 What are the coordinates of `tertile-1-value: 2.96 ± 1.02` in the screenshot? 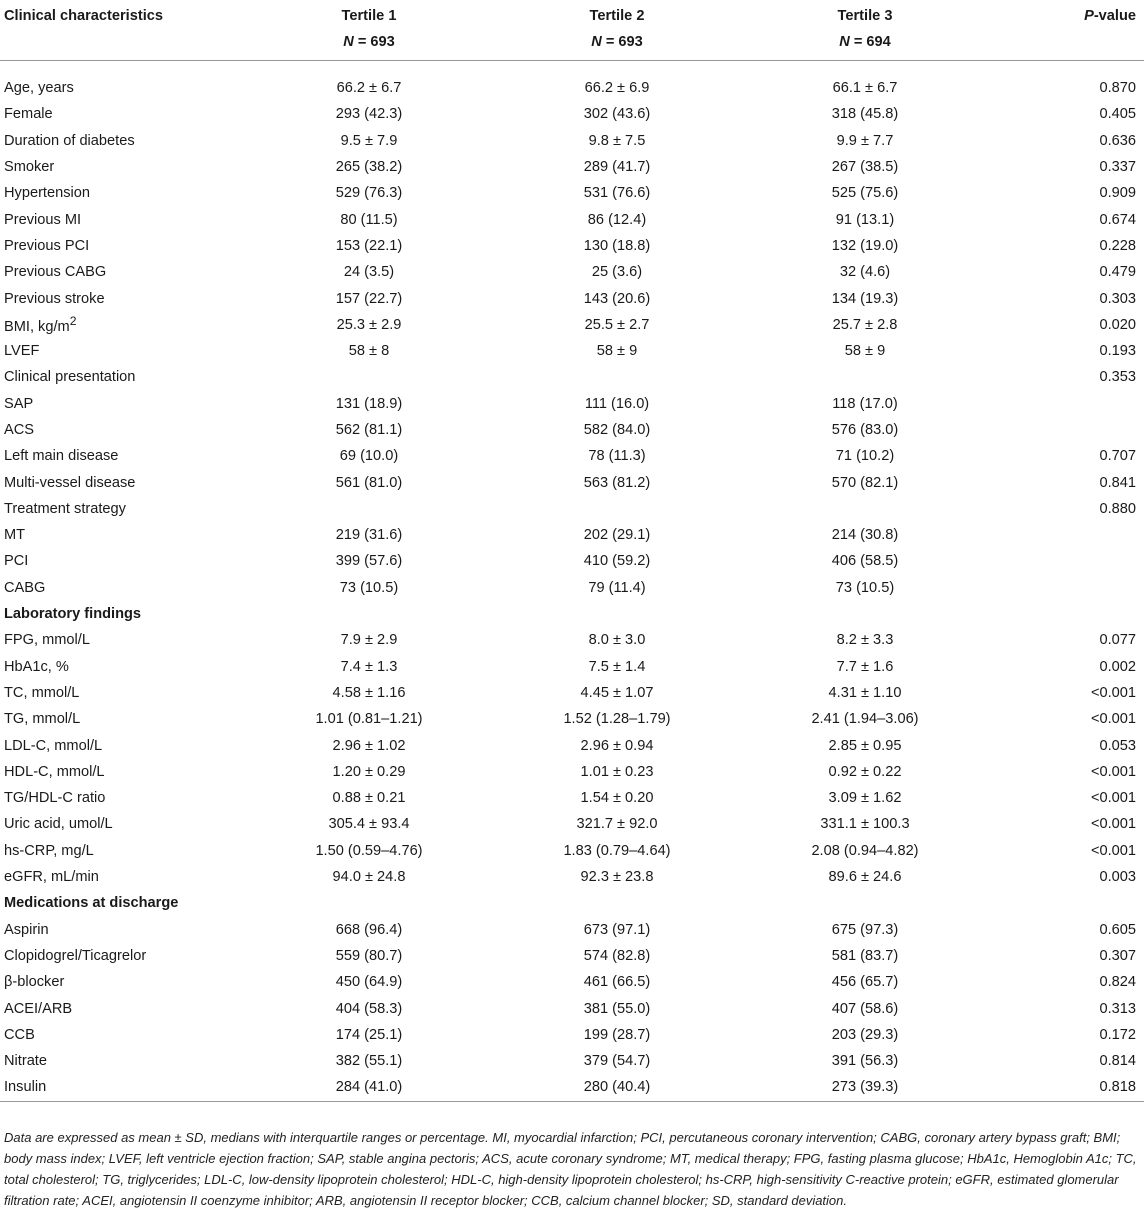 It's located at (369, 745).